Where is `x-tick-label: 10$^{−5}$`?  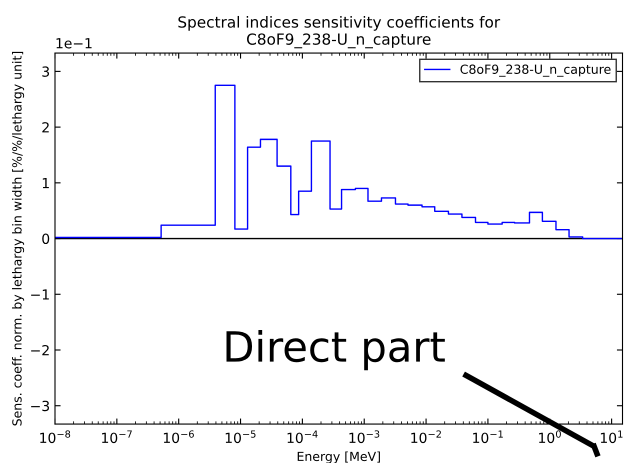
x-tick-label: 10$^{−5}$ is located at coordinates (241, 437).